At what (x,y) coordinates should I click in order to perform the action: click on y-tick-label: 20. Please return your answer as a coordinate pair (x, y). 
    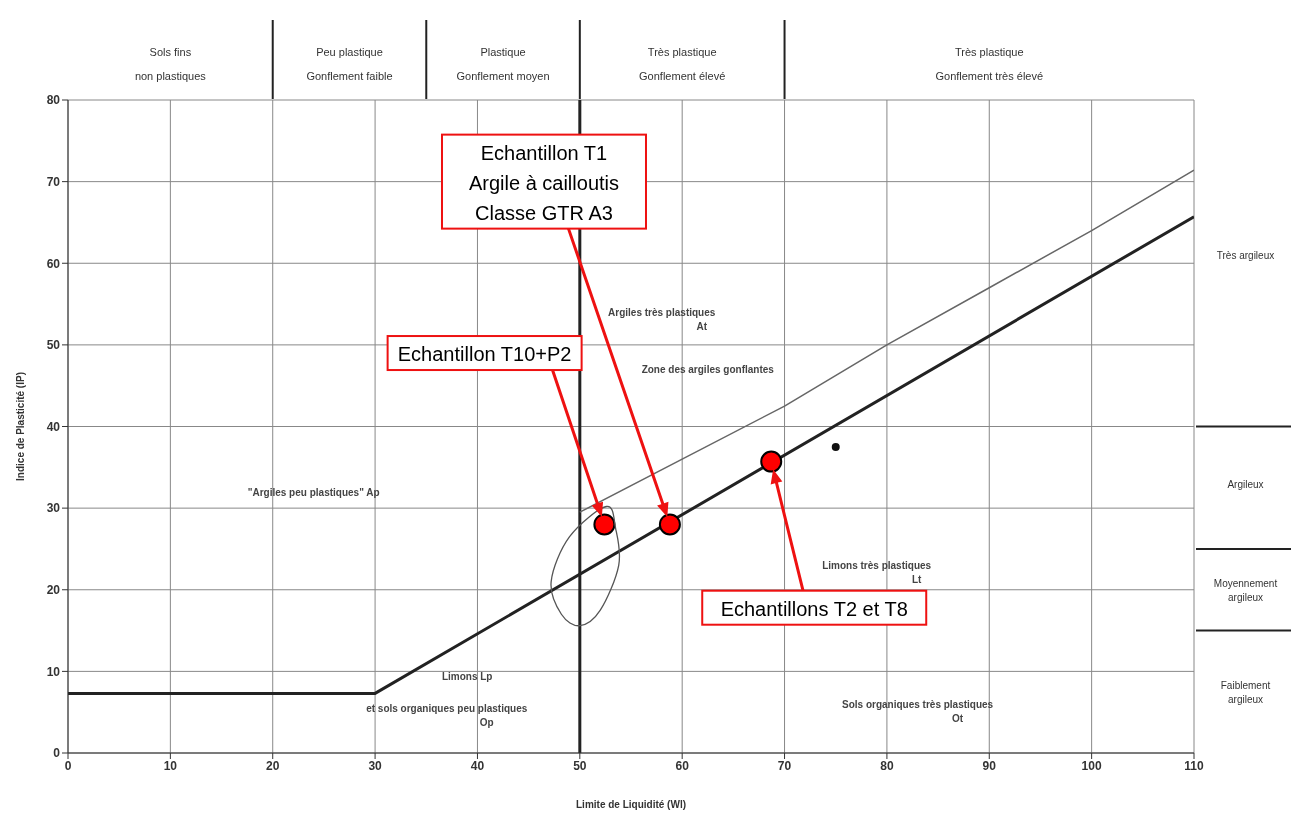
    Looking at the image, I should click on (53, 590).